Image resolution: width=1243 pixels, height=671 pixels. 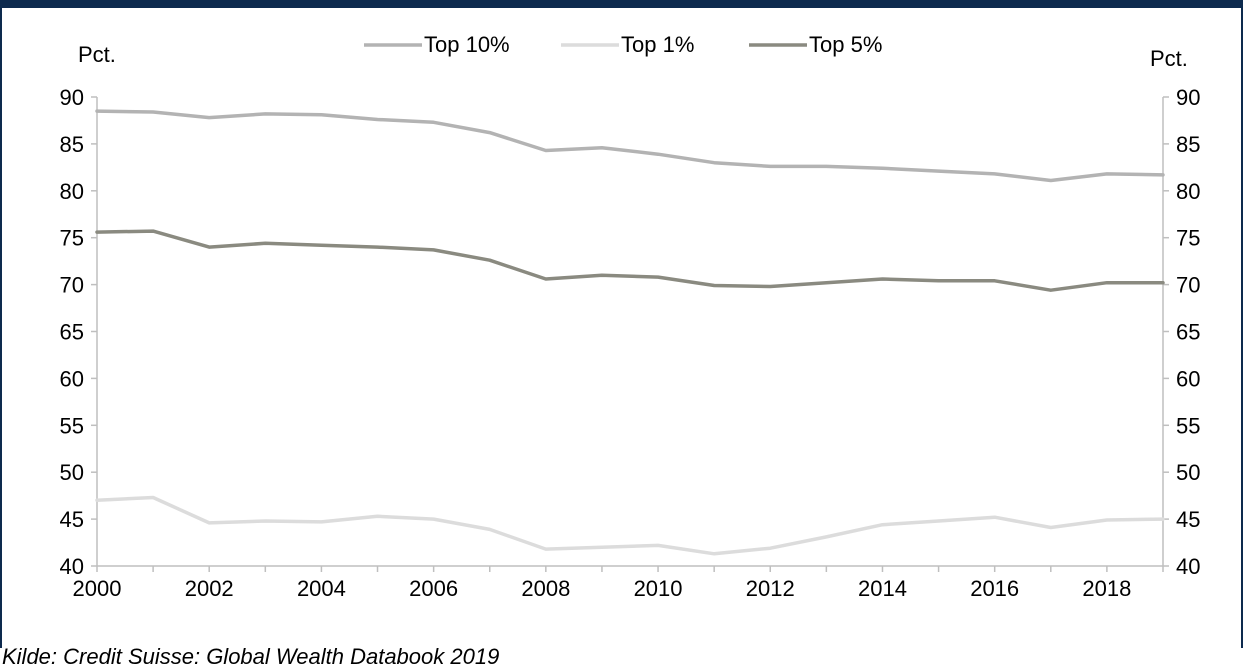 What do you see at coordinates (1188, 332) in the screenshot?
I see `y-tick-label-right: 65` at bounding box center [1188, 332].